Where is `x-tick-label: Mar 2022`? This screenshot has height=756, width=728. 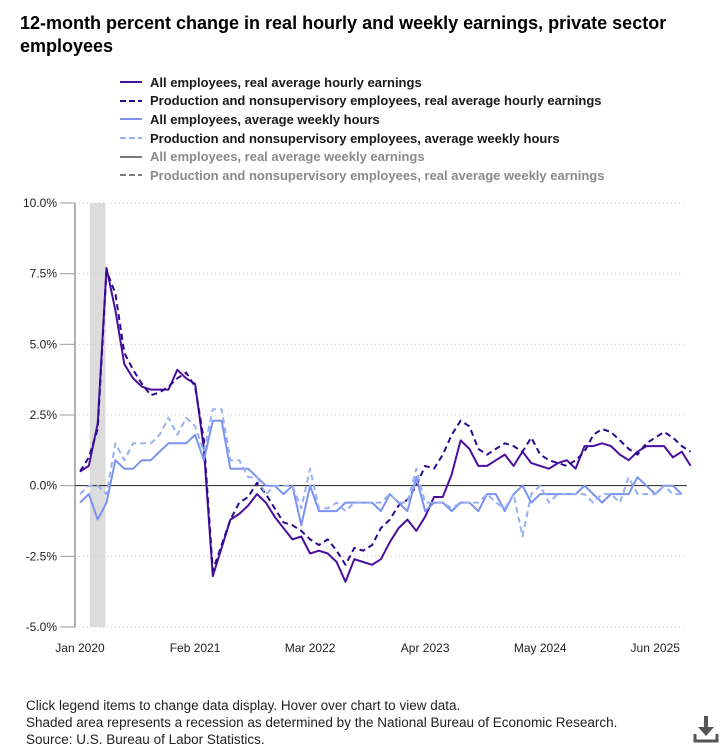
x-tick-label: Mar 2022 is located at coordinates (310, 648).